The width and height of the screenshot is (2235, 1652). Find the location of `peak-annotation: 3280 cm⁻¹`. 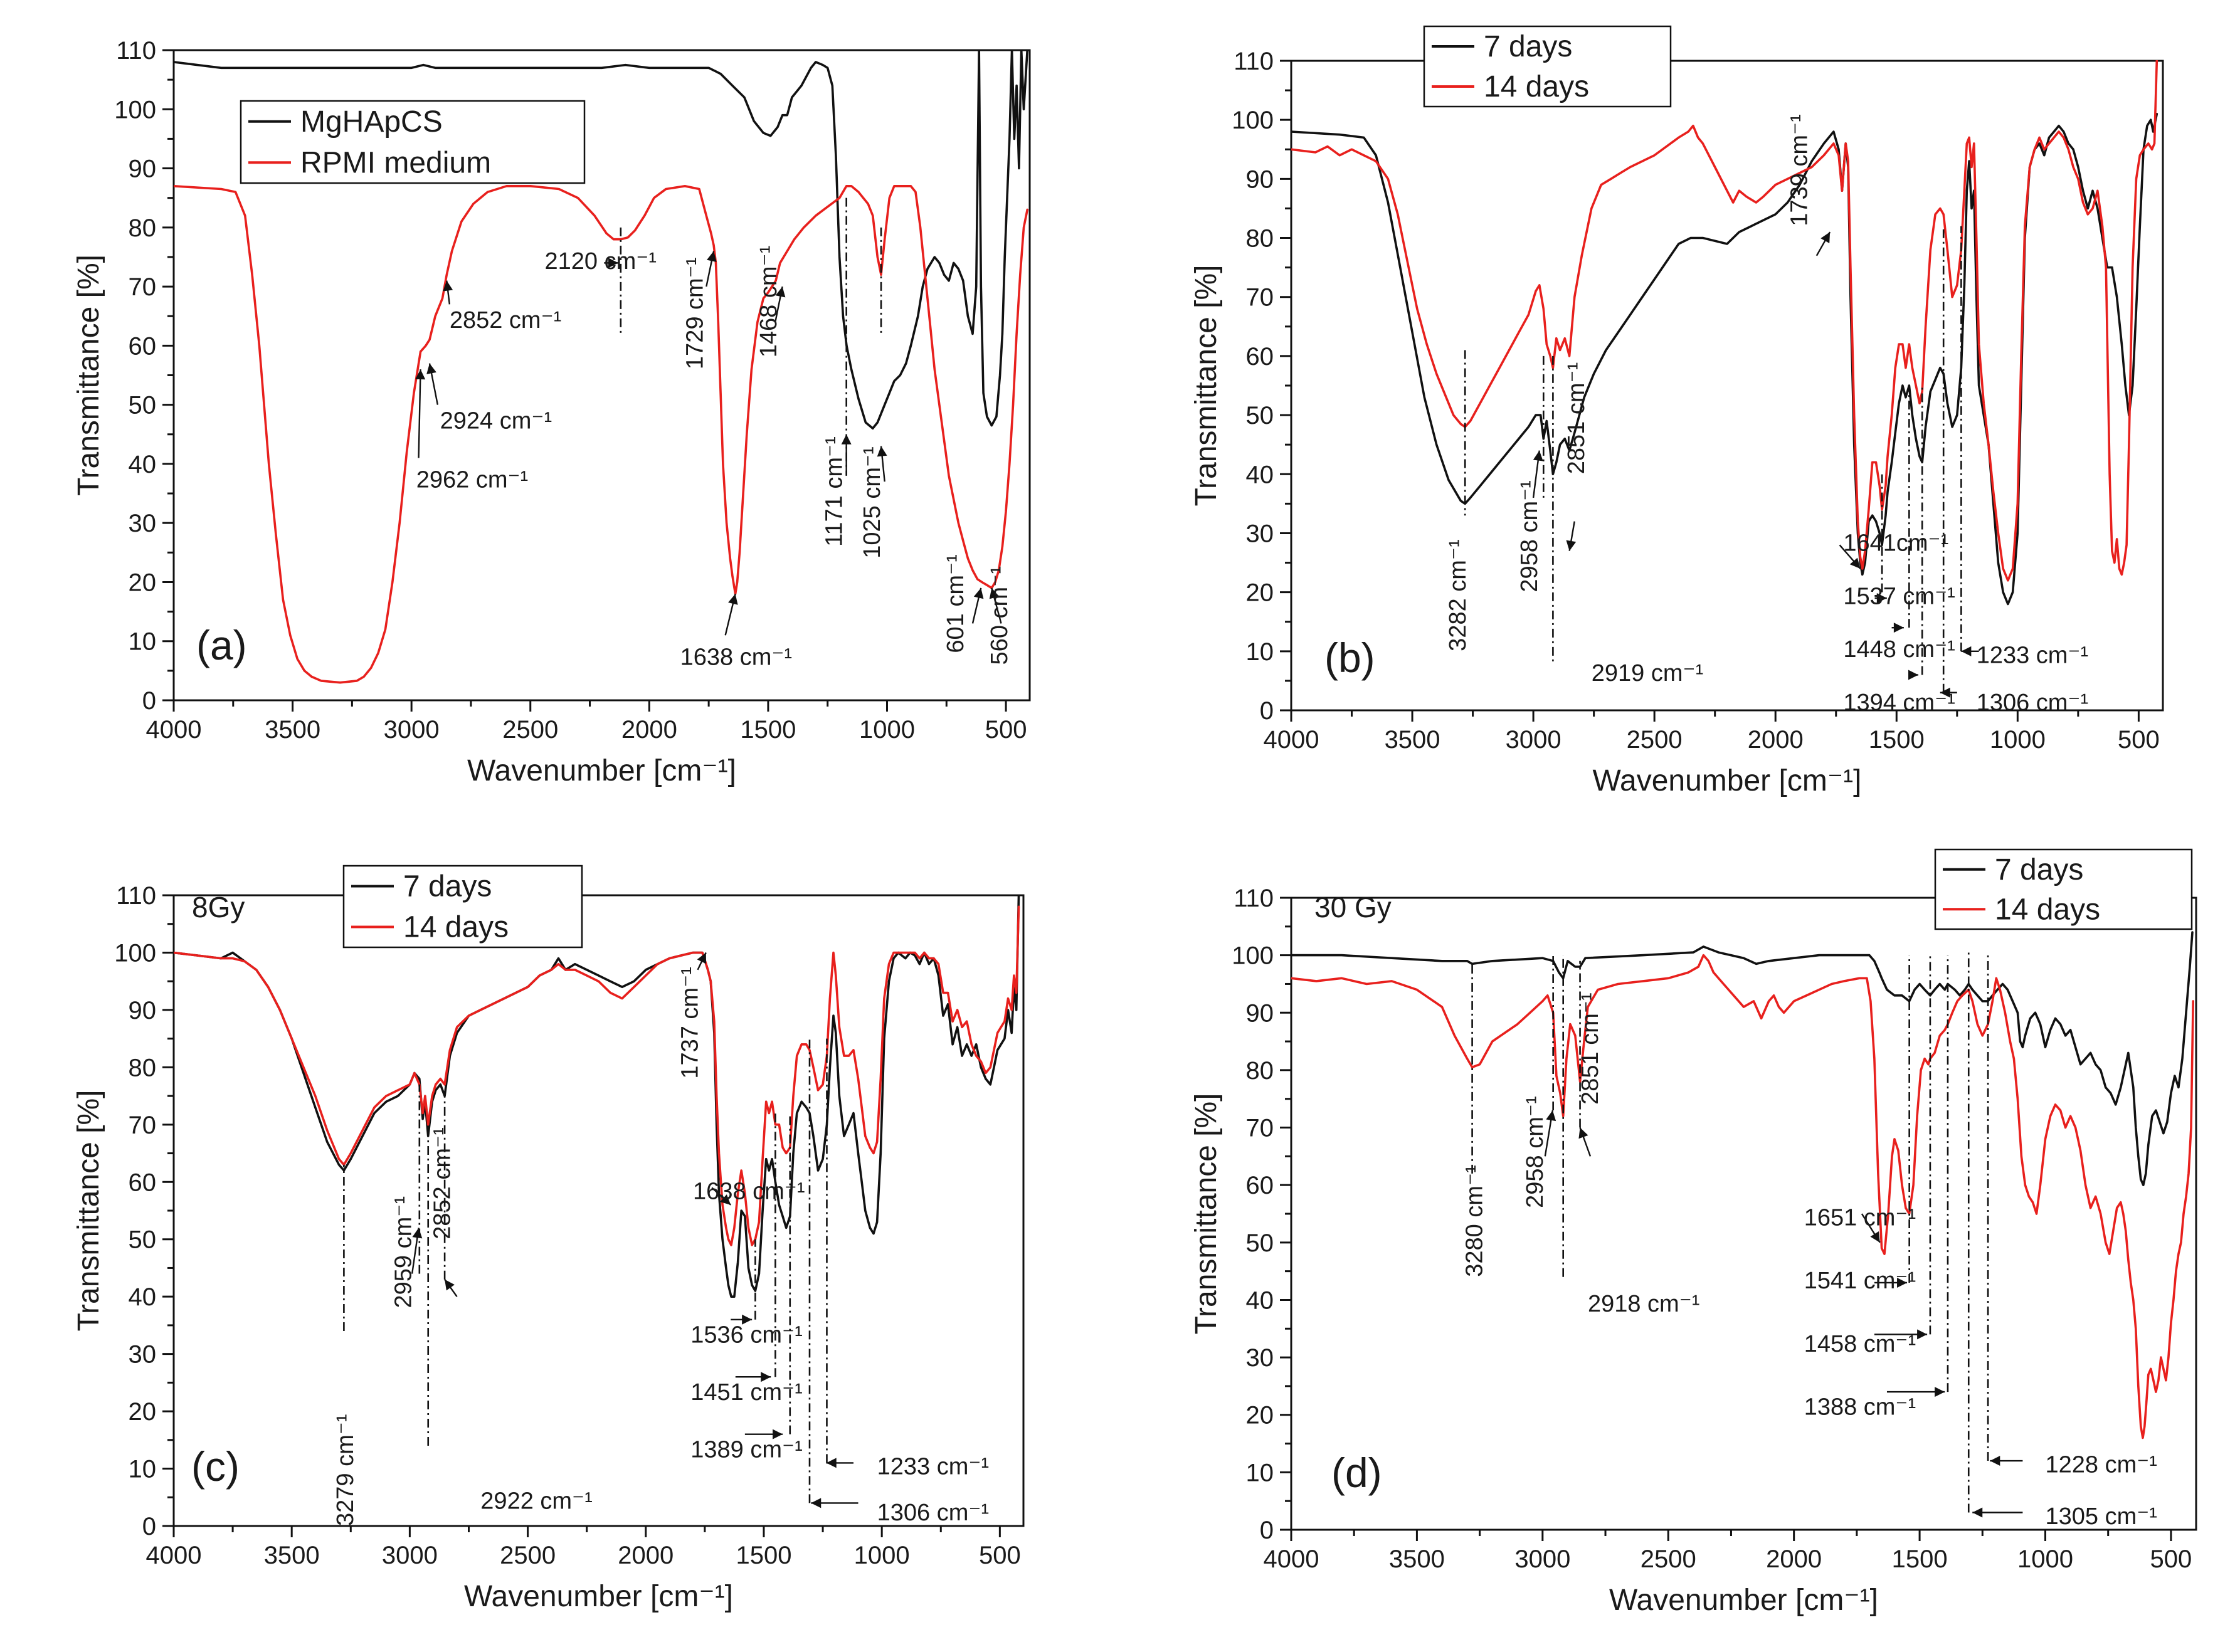

peak-annotation: 3280 cm⁻¹ is located at coordinates (1475, 1118).